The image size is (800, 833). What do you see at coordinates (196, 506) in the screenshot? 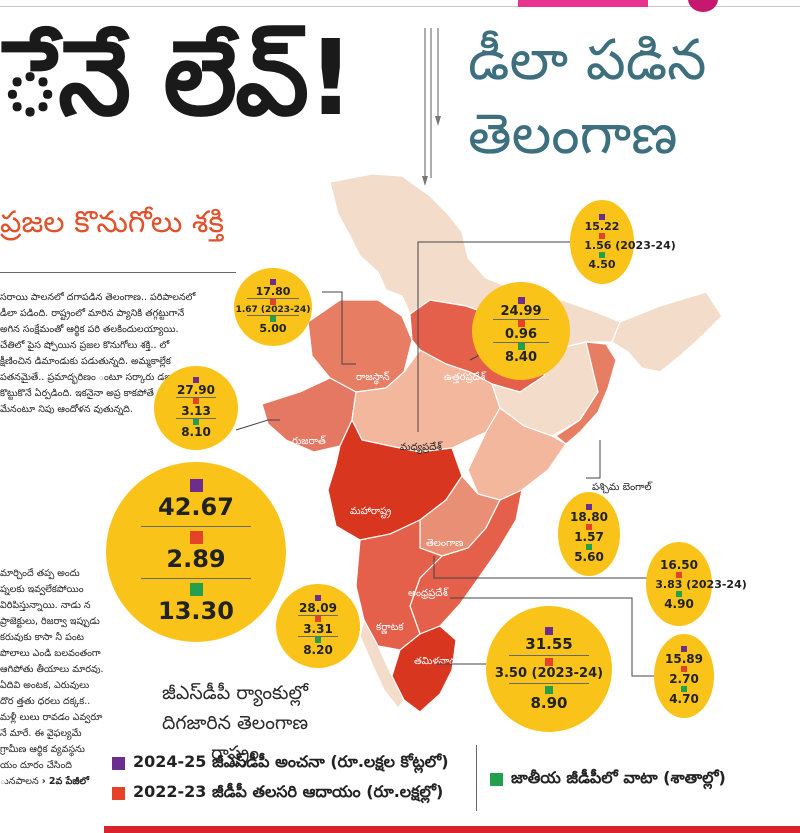
I see `gsdp-value: 42.67` at bounding box center [196, 506].